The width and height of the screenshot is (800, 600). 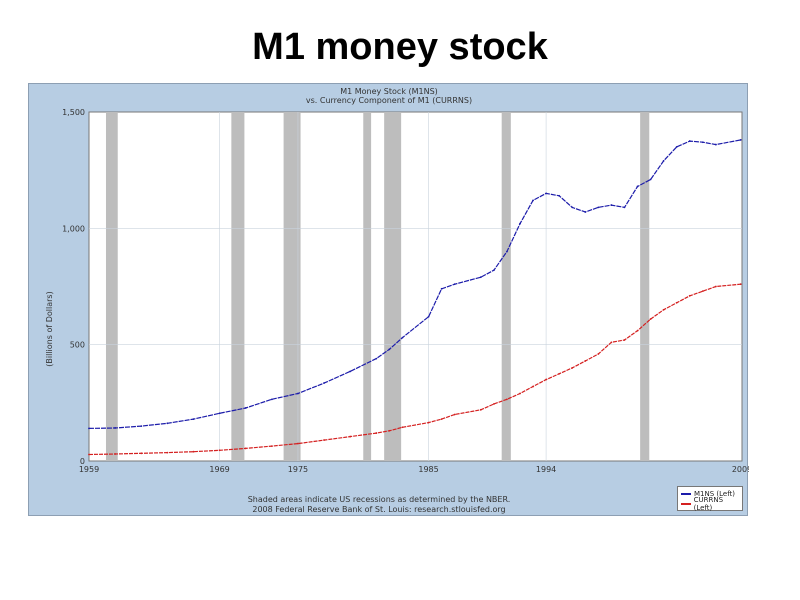 What do you see at coordinates (686, 504) in the screenshot?
I see `legend-swatch-currency` at bounding box center [686, 504].